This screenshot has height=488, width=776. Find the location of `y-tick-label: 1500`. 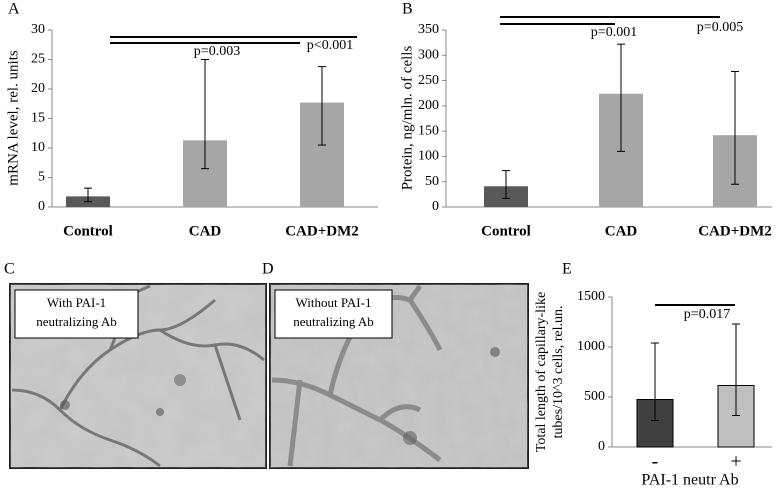

y-tick-label: 1500 is located at coordinates (591, 296).